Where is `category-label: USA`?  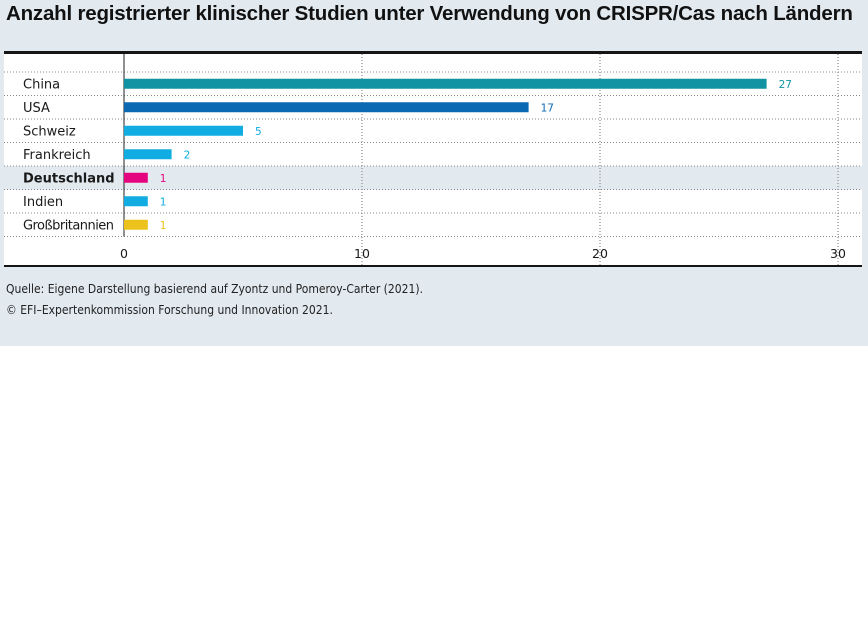 category-label: USA is located at coordinates (36, 108).